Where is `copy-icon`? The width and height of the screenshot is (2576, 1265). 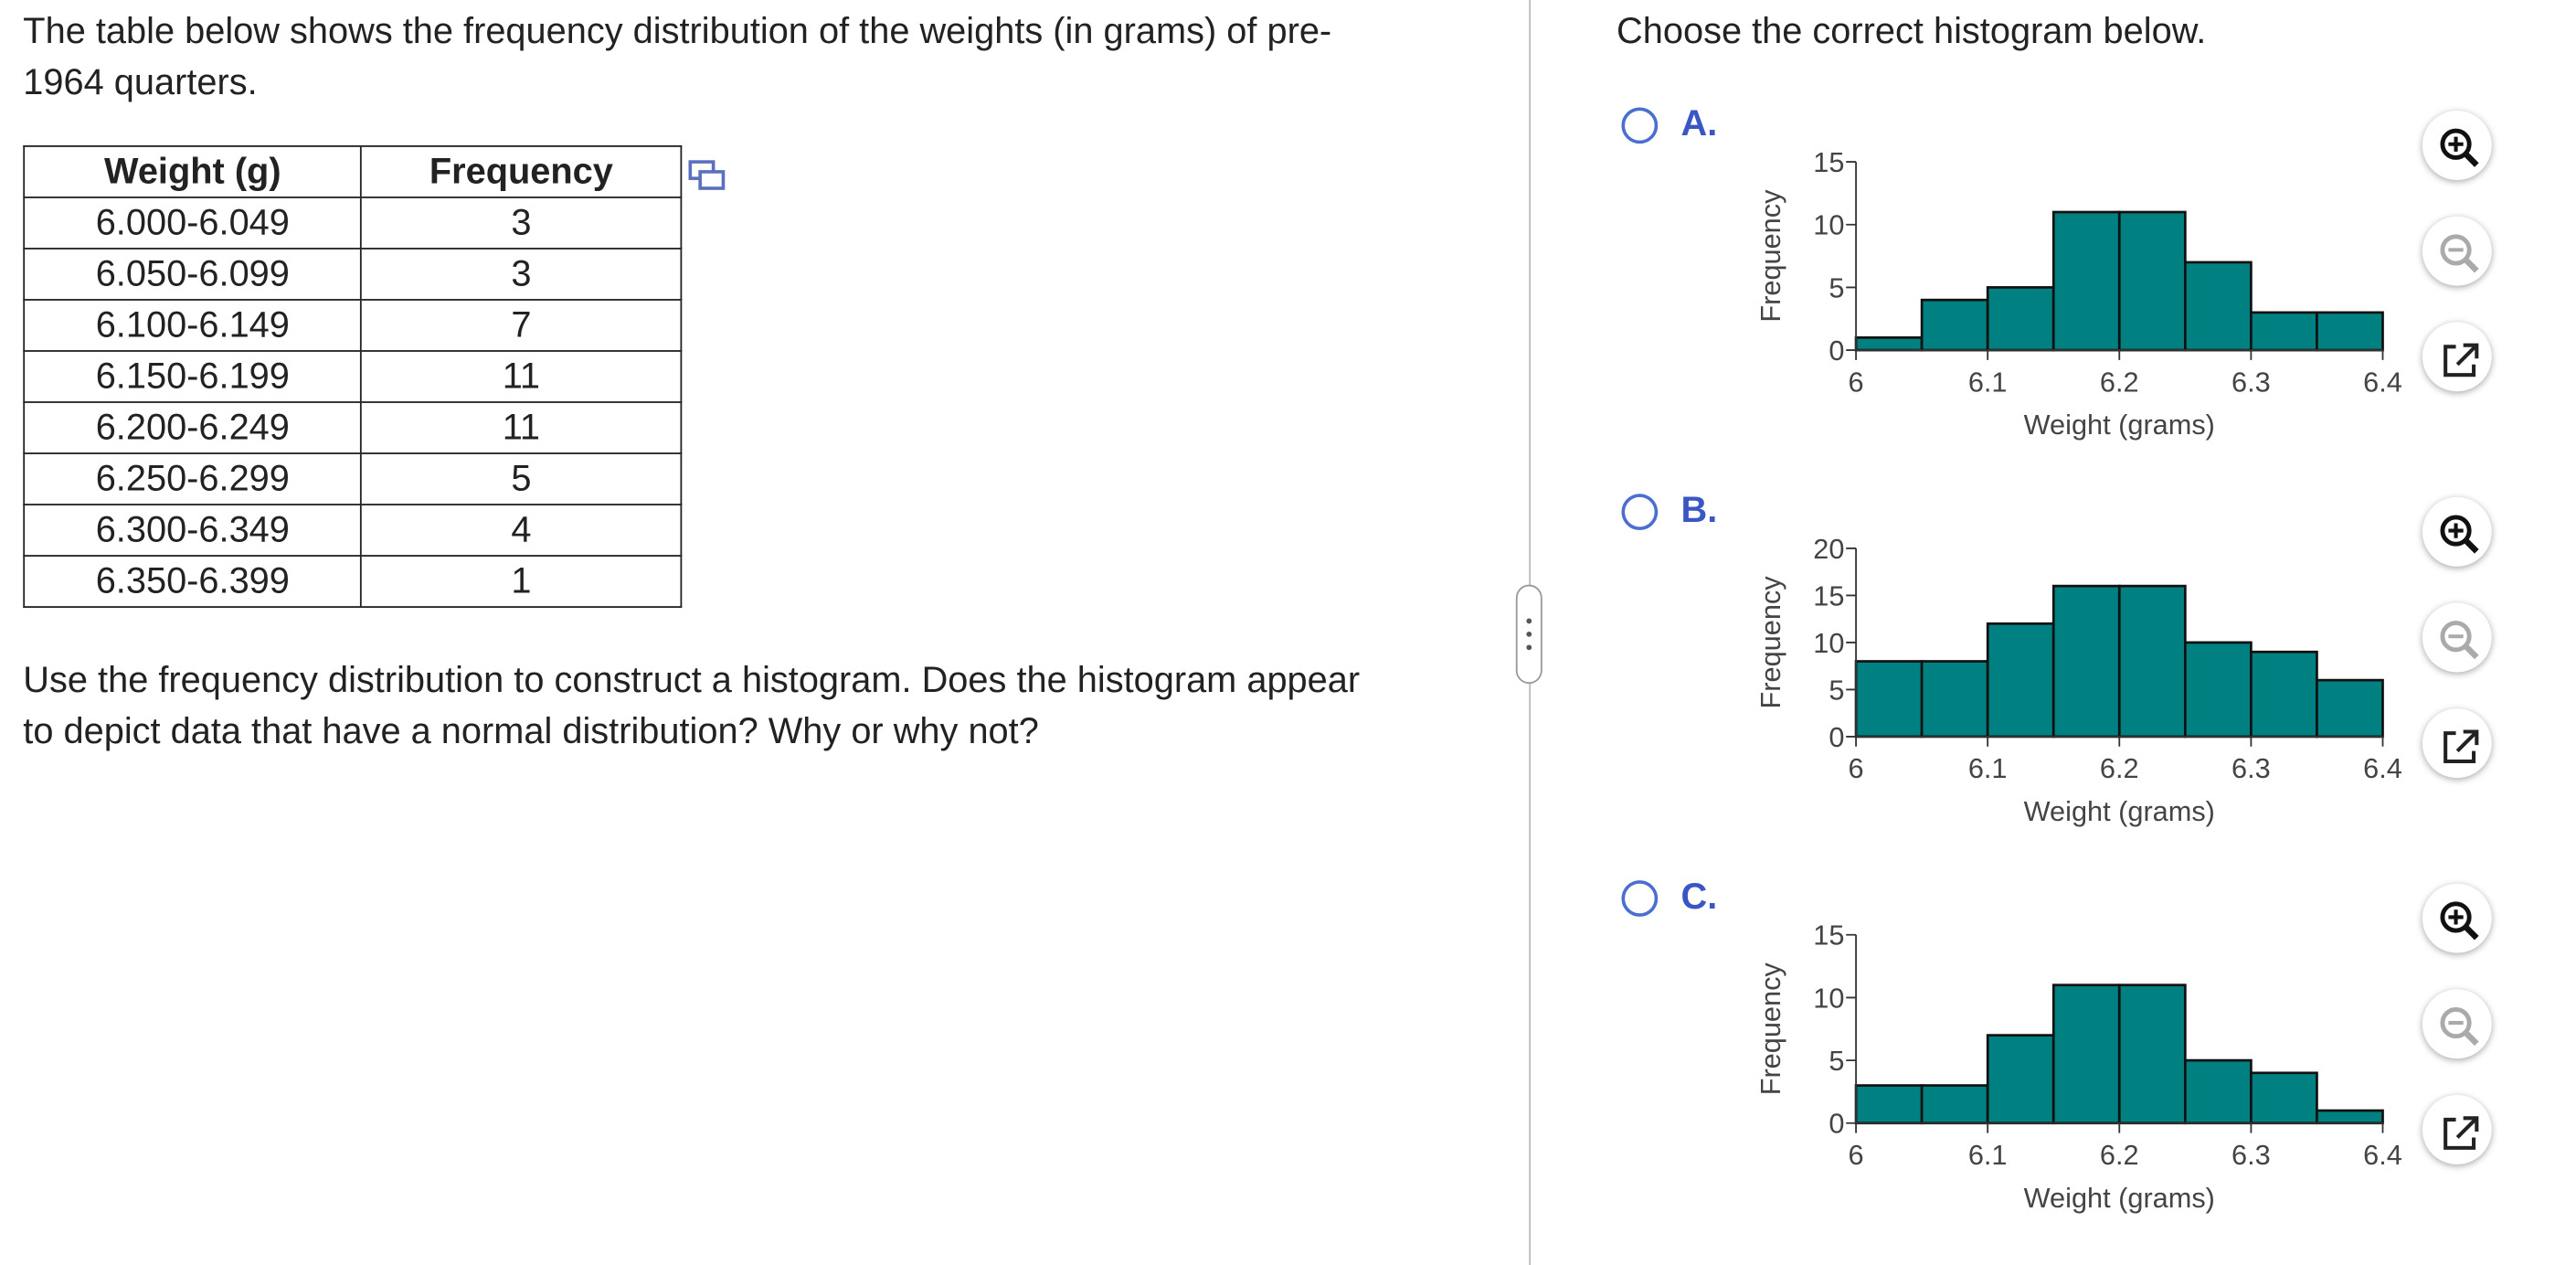 copy-icon is located at coordinates (706, 174).